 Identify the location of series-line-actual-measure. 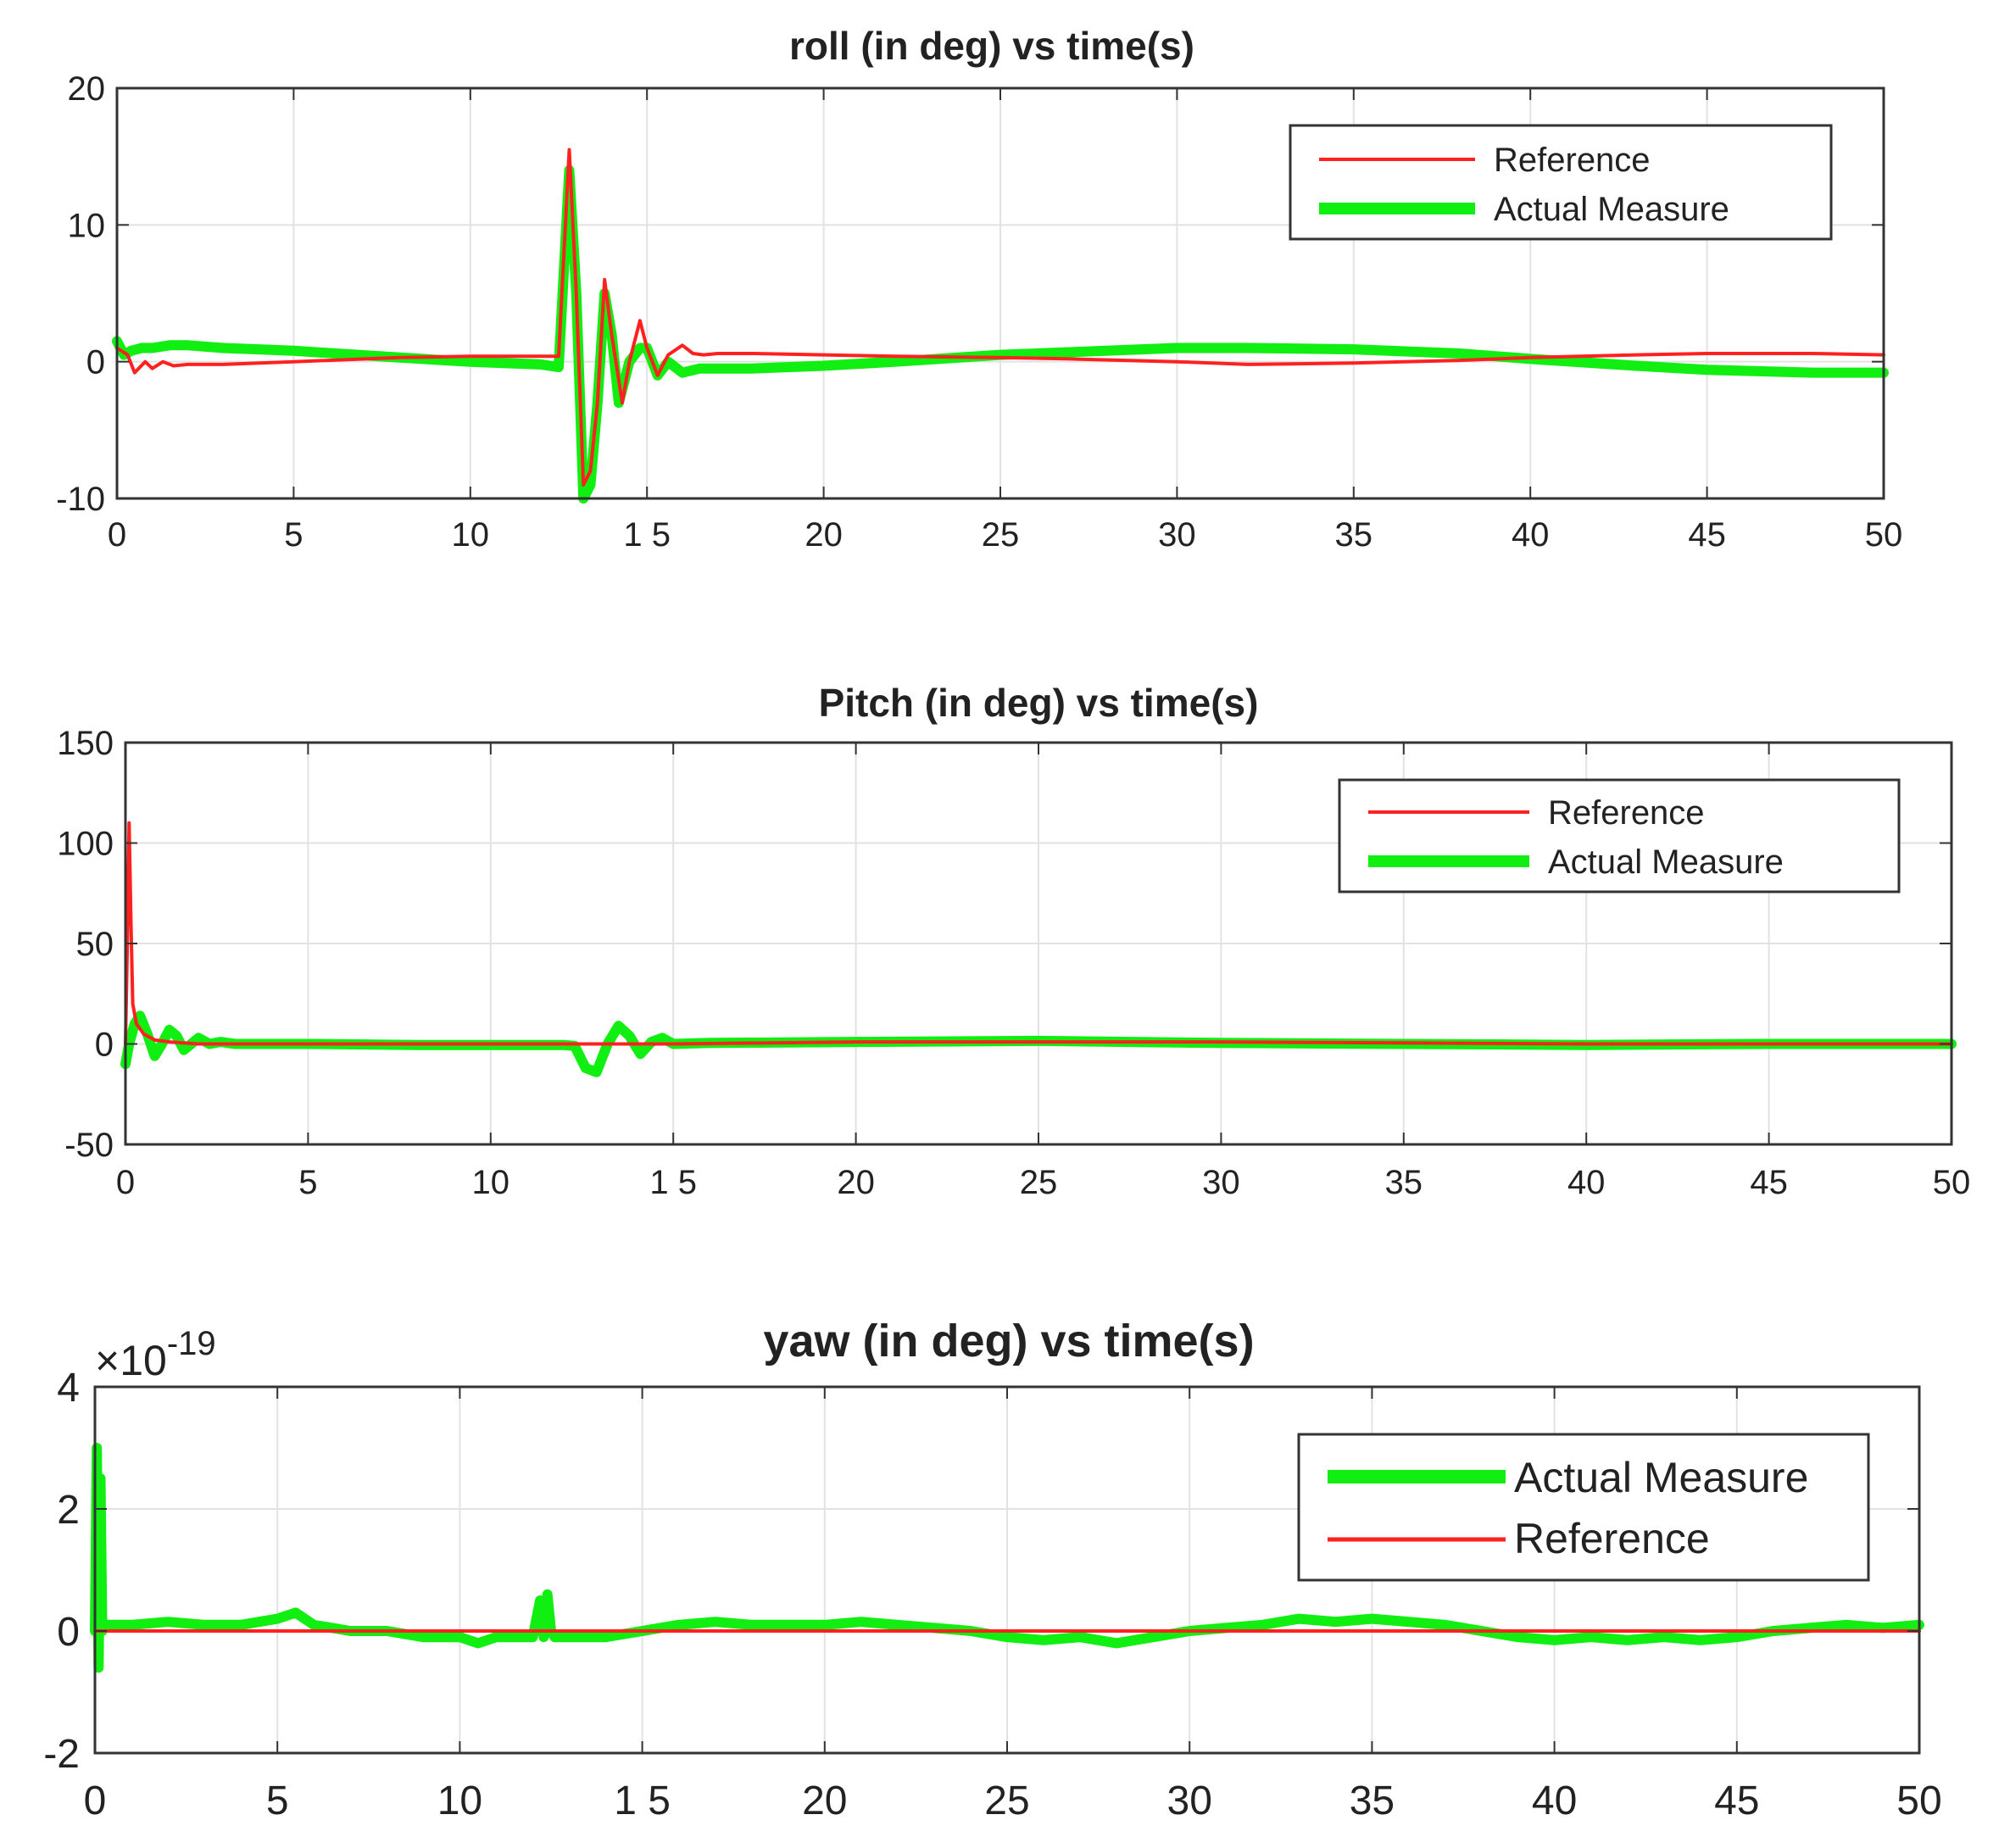
(1007, 1558).